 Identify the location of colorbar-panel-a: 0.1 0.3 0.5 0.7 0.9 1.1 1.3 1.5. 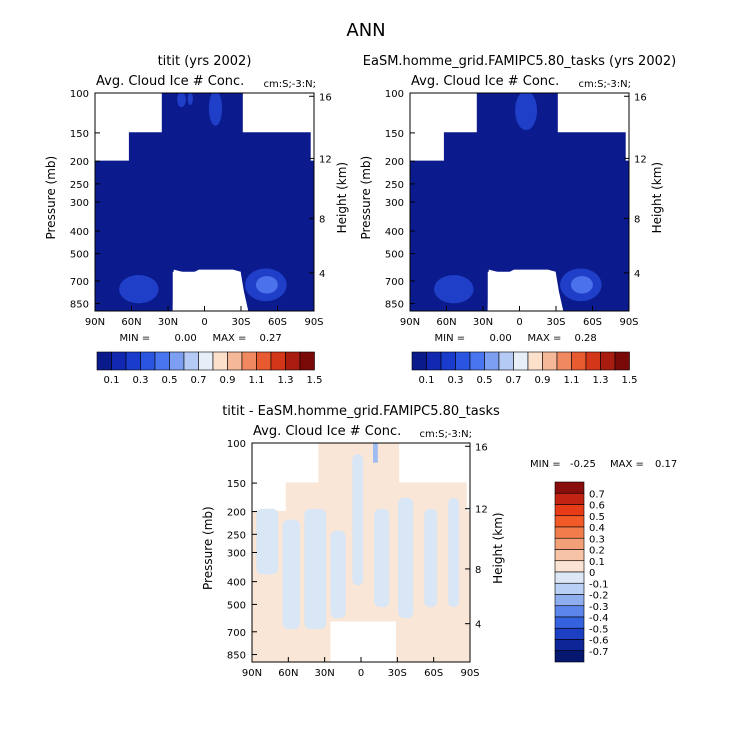
(209, 368).